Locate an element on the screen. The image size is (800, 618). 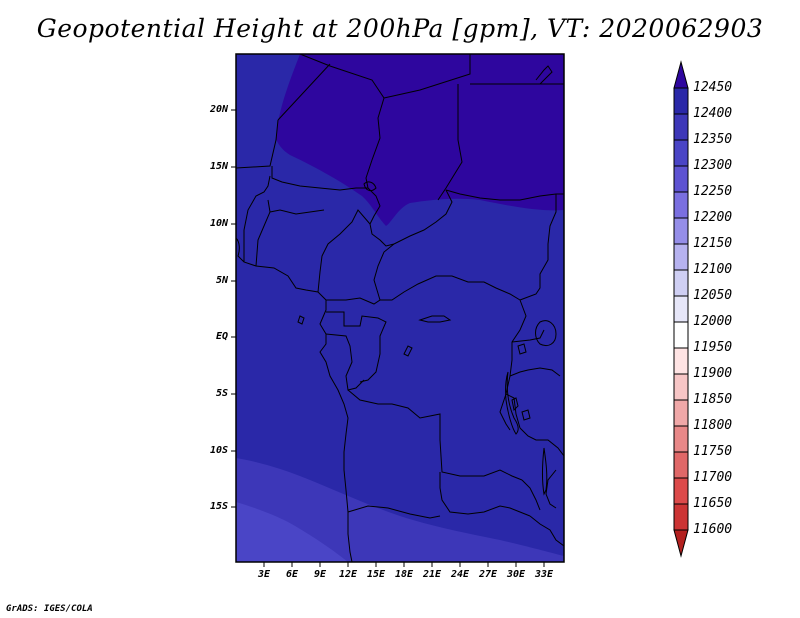
lat-label: 15N is located at coordinates (218, 166).